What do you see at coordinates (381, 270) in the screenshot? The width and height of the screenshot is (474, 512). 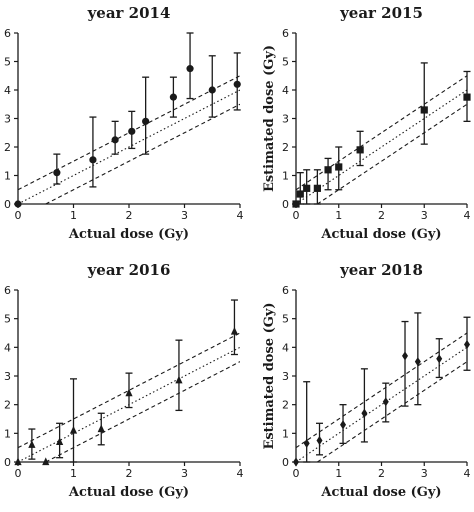 I see `chart-title: year 2018` at bounding box center [381, 270].